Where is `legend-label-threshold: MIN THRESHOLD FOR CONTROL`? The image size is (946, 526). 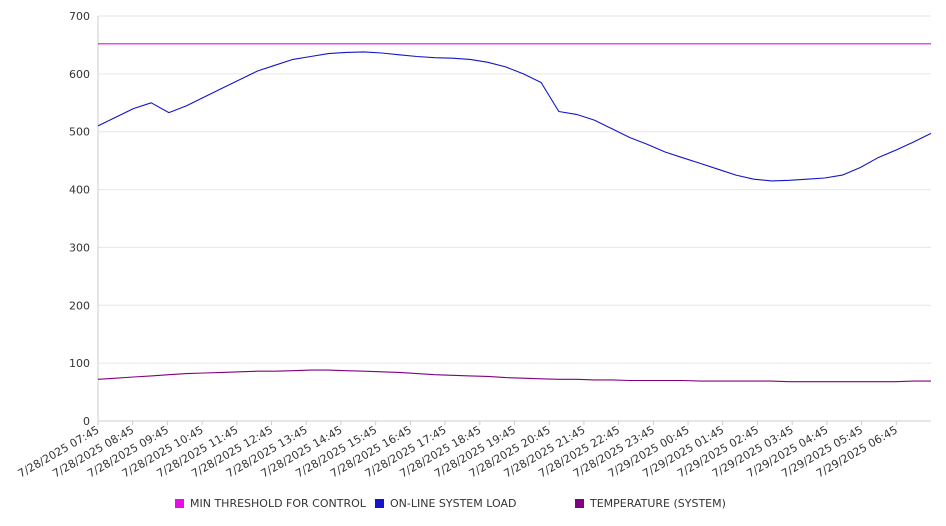 legend-label-threshold: MIN THRESHOLD FOR CONTROL is located at coordinates (278, 503).